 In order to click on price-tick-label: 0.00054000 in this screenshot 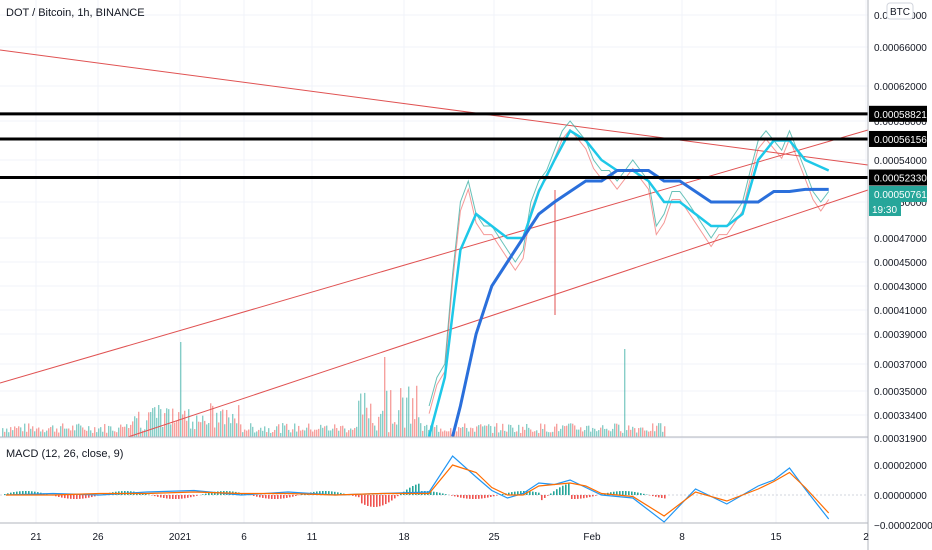, I will do `click(900, 161)`.